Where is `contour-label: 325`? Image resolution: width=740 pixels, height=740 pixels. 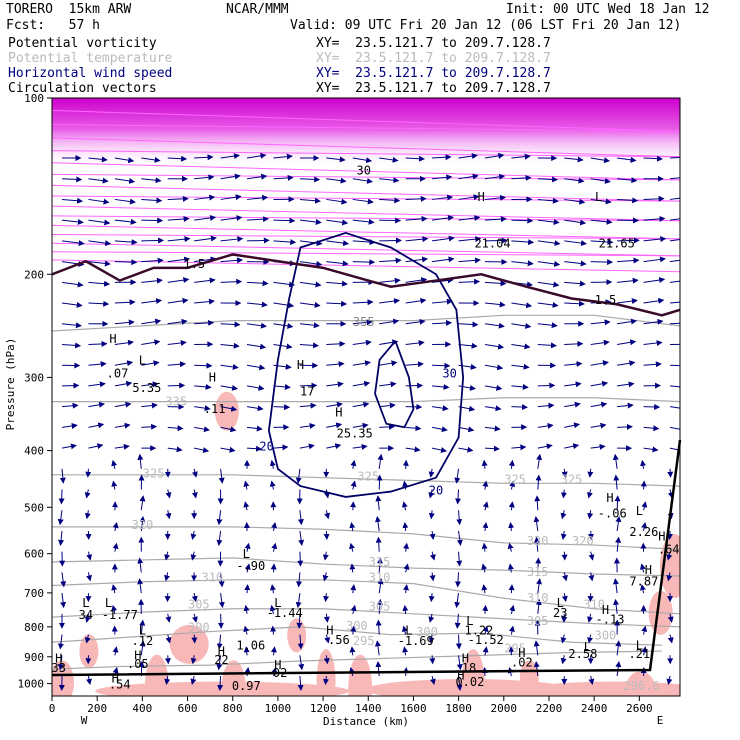
contour-label: 325 is located at coordinates (515, 479).